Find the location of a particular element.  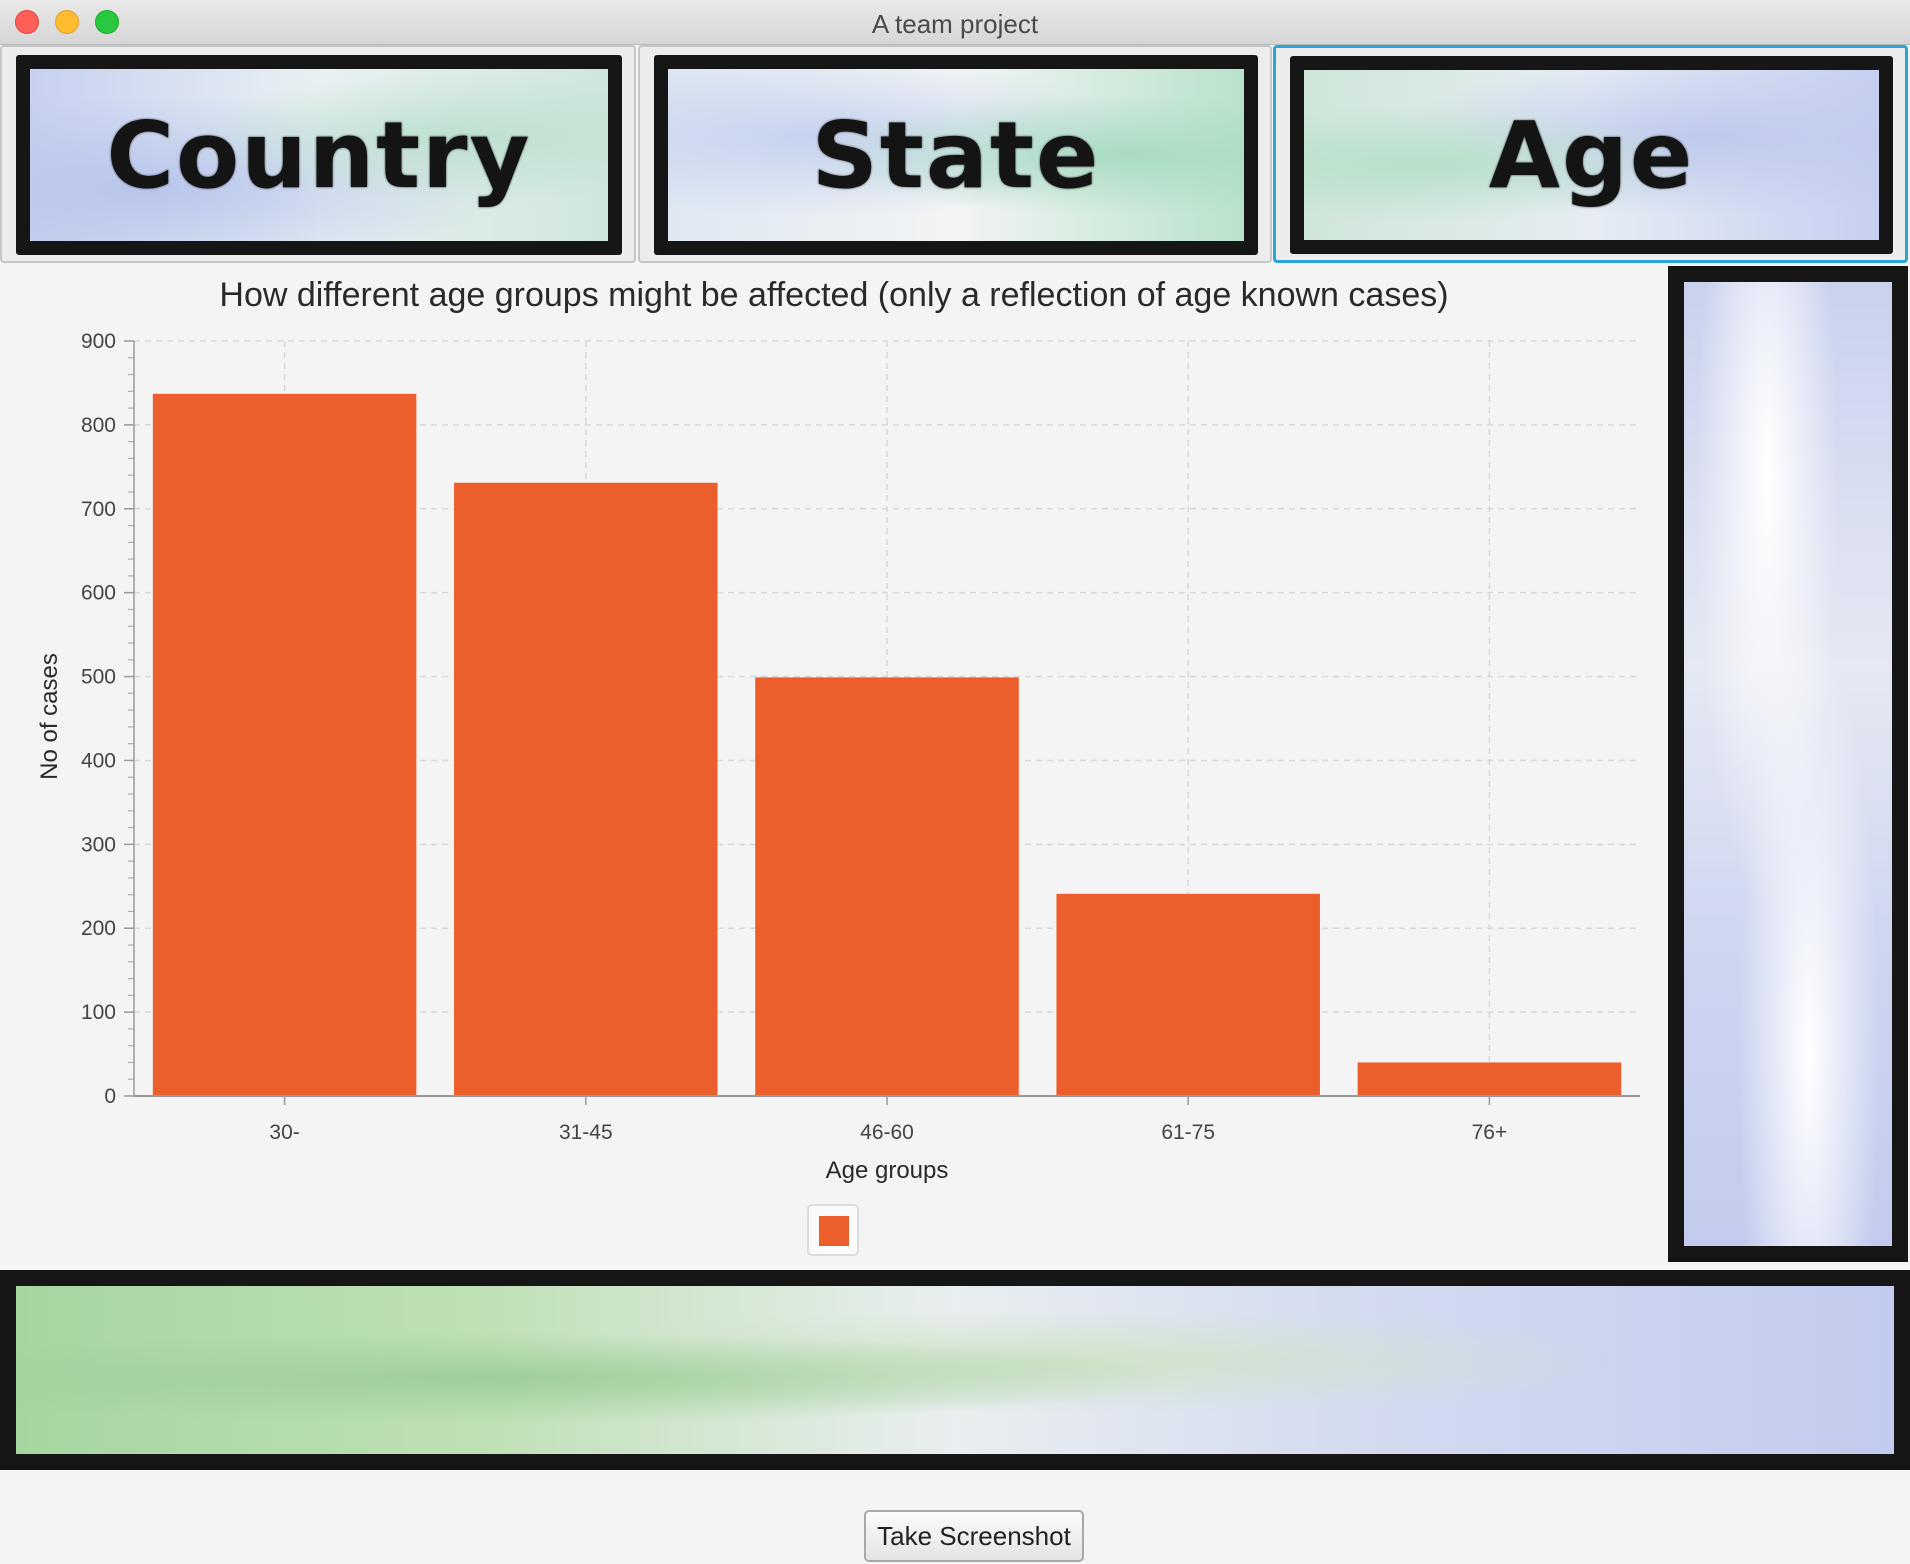

close-window-button is located at coordinates (27, 22).